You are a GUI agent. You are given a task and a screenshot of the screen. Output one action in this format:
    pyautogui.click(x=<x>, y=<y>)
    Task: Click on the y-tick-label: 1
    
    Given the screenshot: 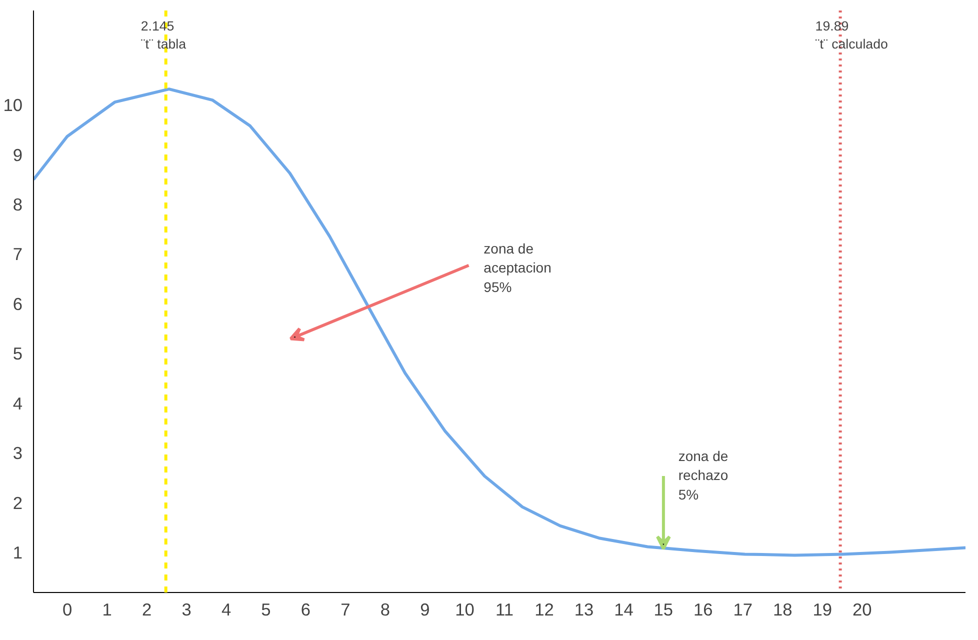 What is the action you would take?
    pyautogui.click(x=17, y=552)
    